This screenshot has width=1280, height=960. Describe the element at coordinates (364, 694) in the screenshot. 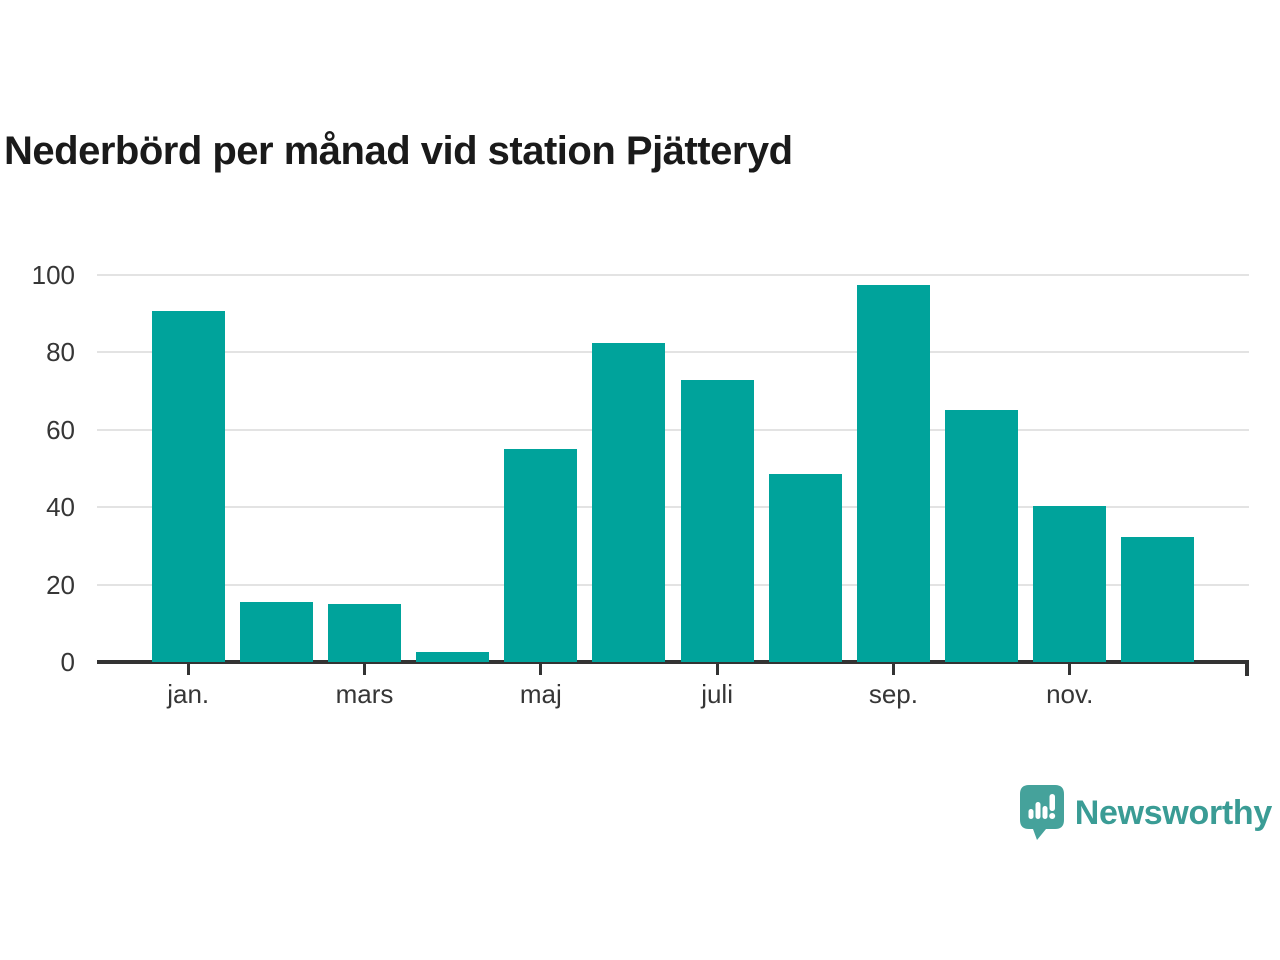

I see `x-axis-label-mars: mars` at that location.